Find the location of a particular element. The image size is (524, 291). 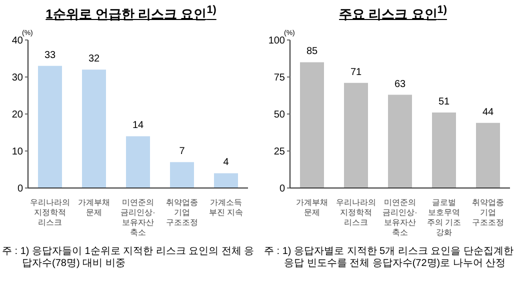

chart-title: 1순위로 언급한 리스크 요인$^{1)}$ is located at coordinates (131, 14).